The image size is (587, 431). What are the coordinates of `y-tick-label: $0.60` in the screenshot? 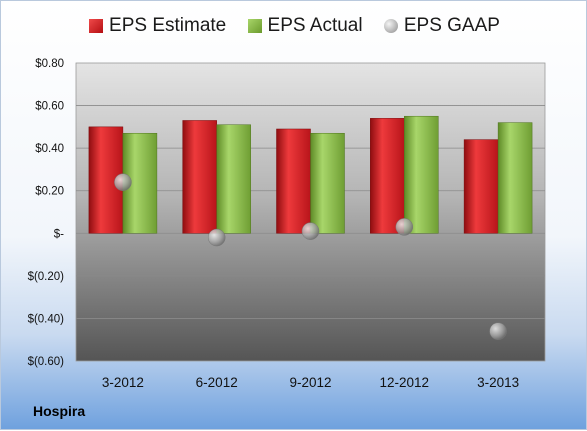 It's located at (49, 107).